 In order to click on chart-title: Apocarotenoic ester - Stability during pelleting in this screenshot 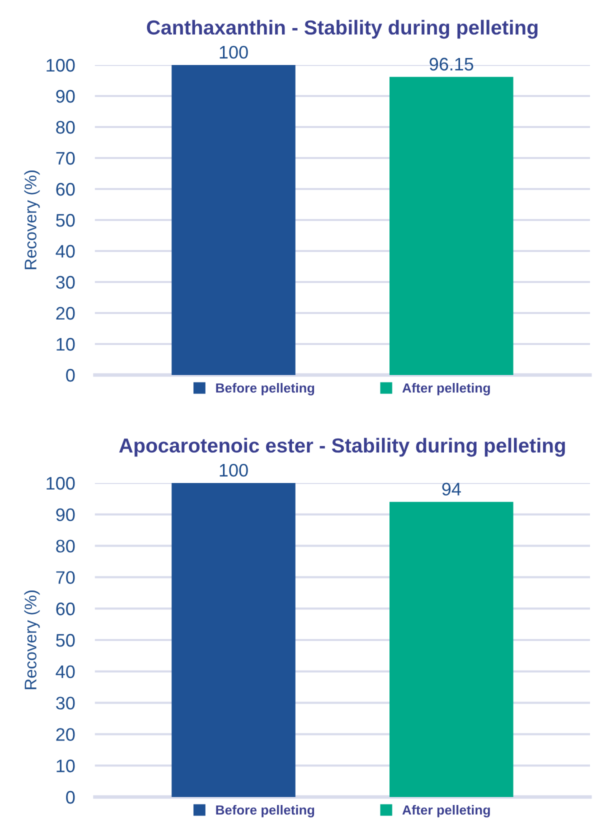, I will do `click(342, 447)`.